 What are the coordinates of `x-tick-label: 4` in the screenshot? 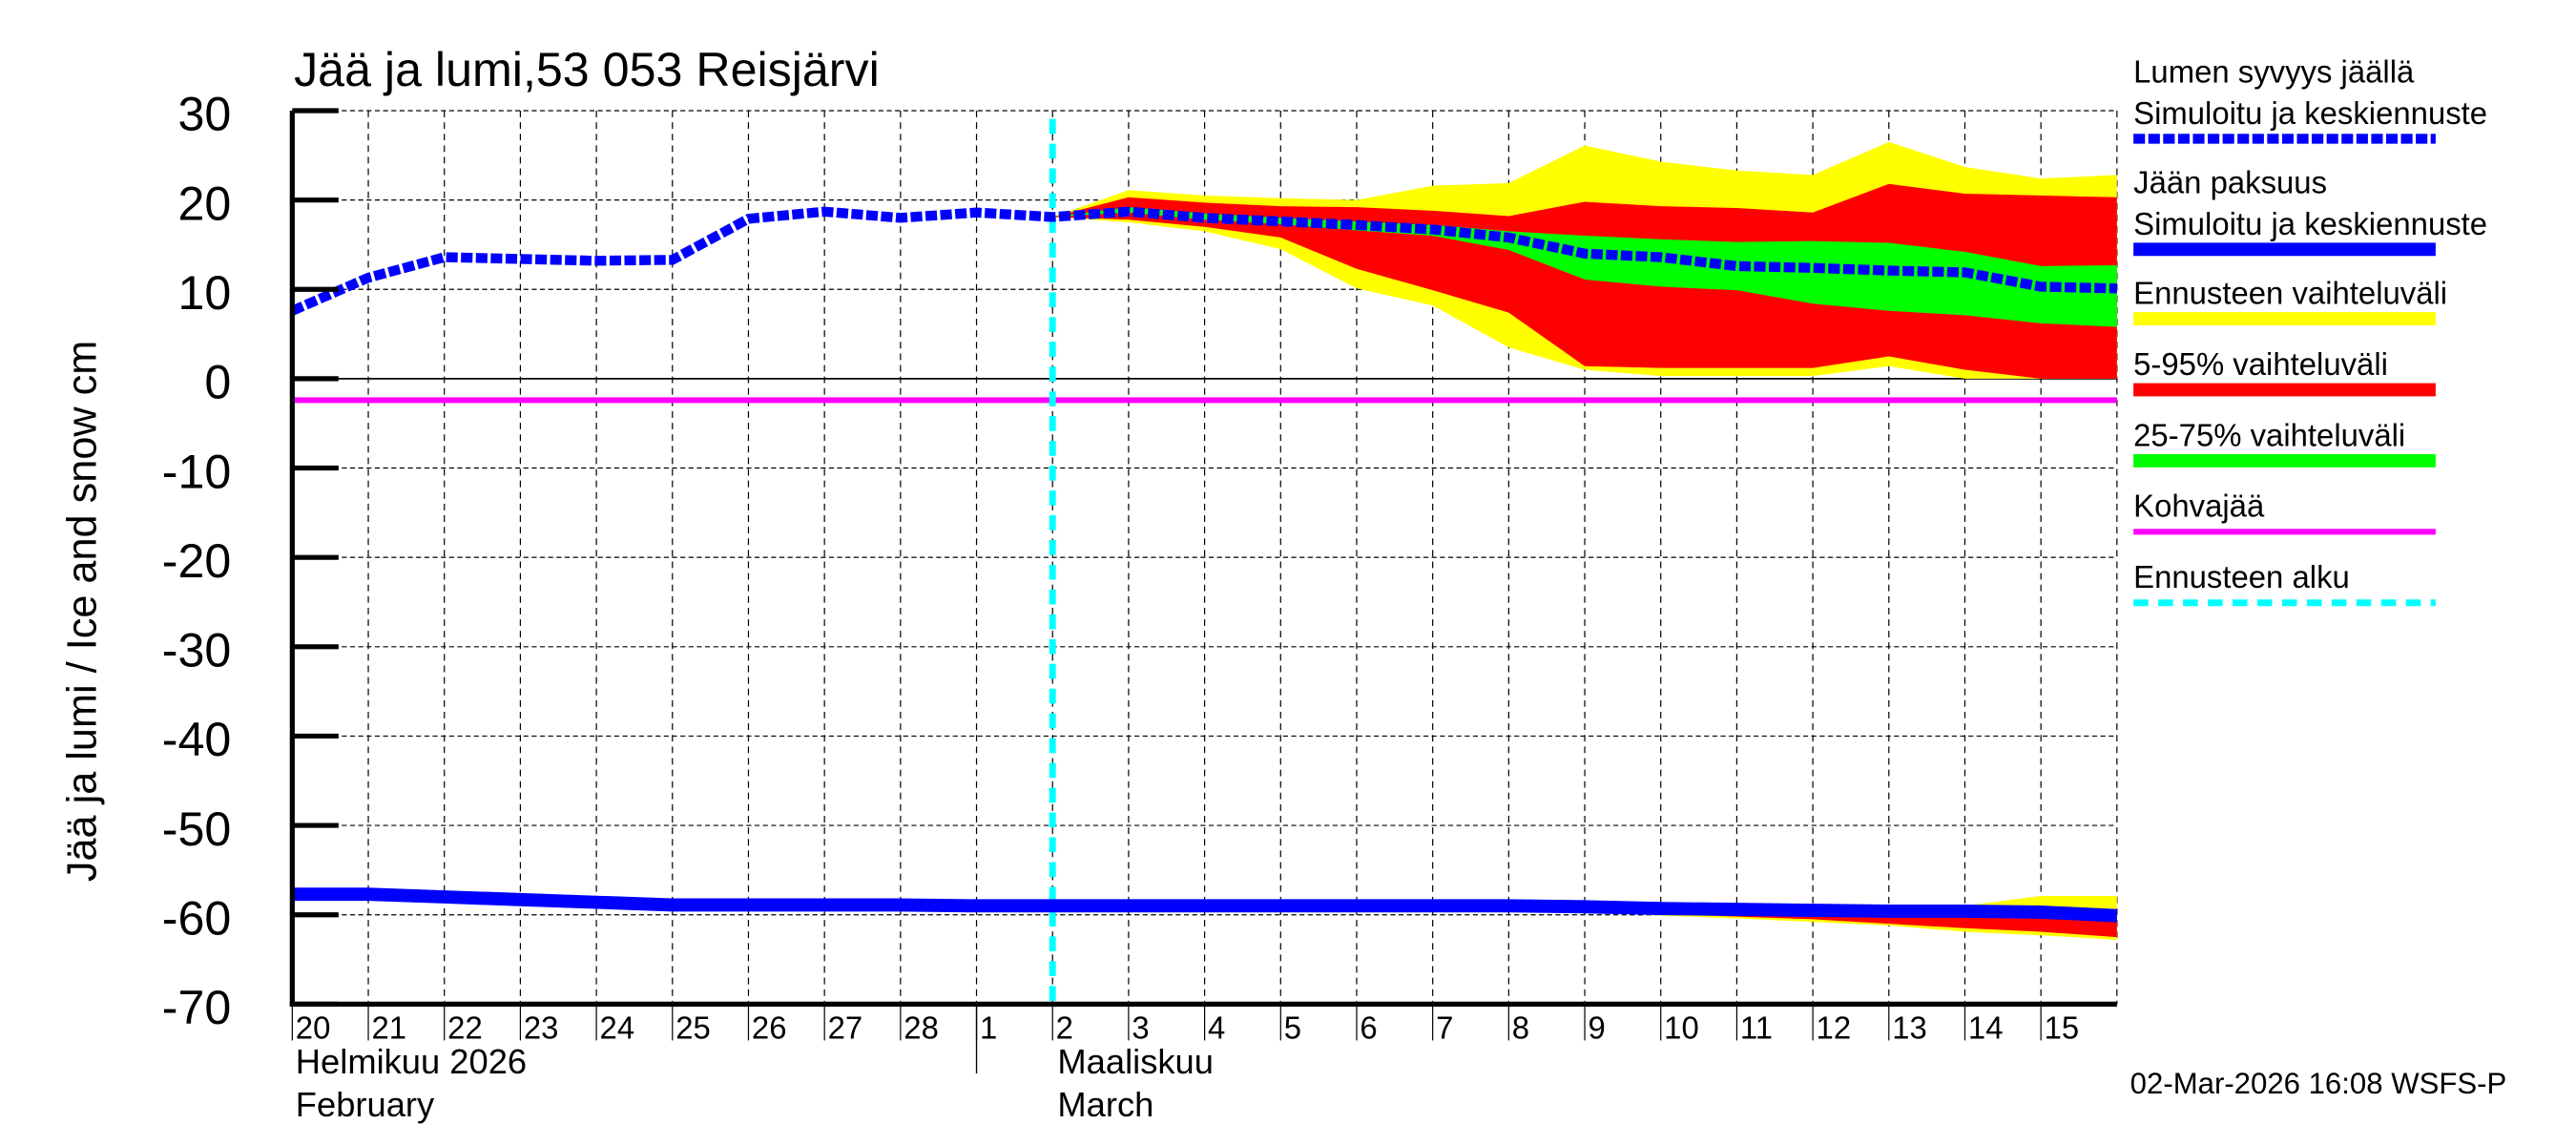 It's located at (1216, 1028).